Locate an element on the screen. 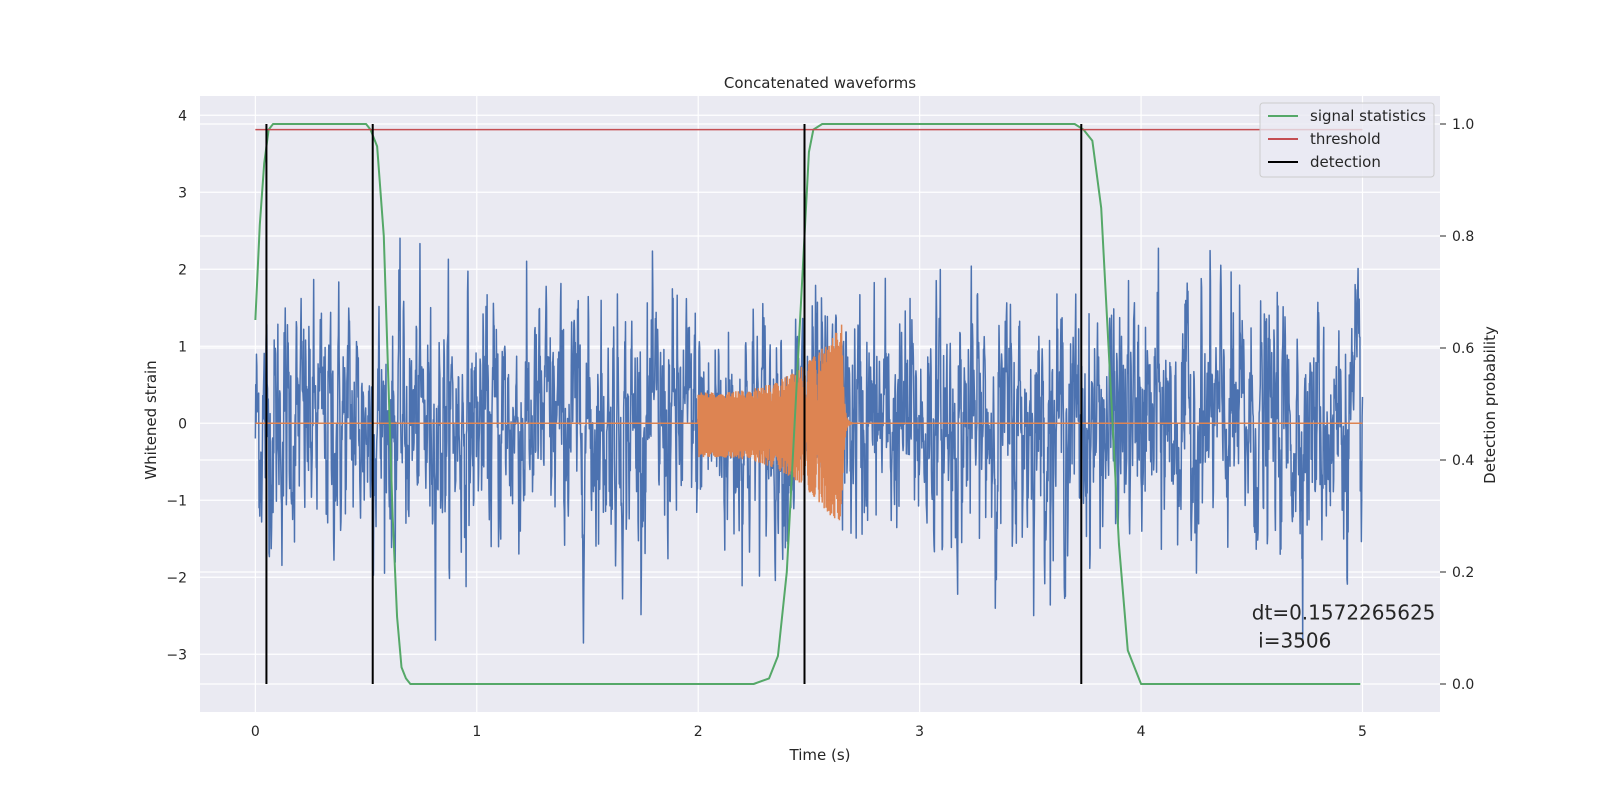 This screenshot has width=1600, height=800. y-axis-label: Whitened strain is located at coordinates (151, 419).